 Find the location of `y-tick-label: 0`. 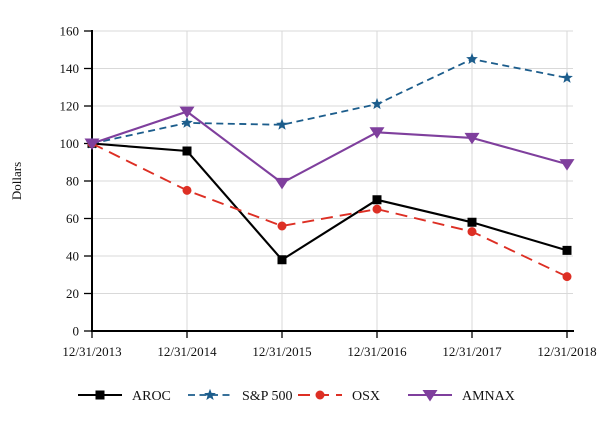

y-tick-label: 0 is located at coordinates (76, 331).